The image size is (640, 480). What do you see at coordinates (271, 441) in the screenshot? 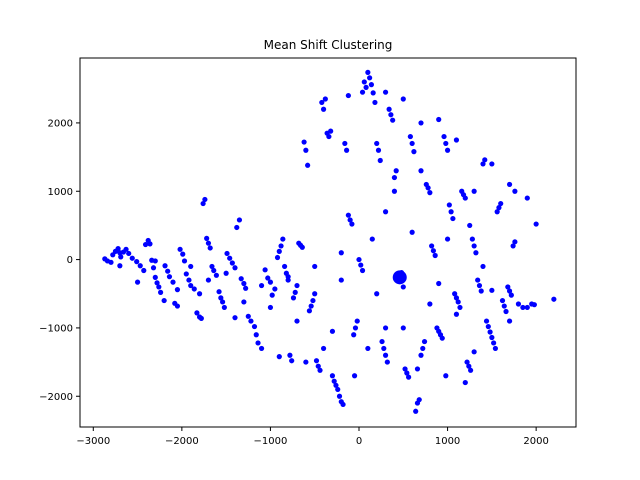
I see `x-tick-label: −1000` at bounding box center [271, 441].